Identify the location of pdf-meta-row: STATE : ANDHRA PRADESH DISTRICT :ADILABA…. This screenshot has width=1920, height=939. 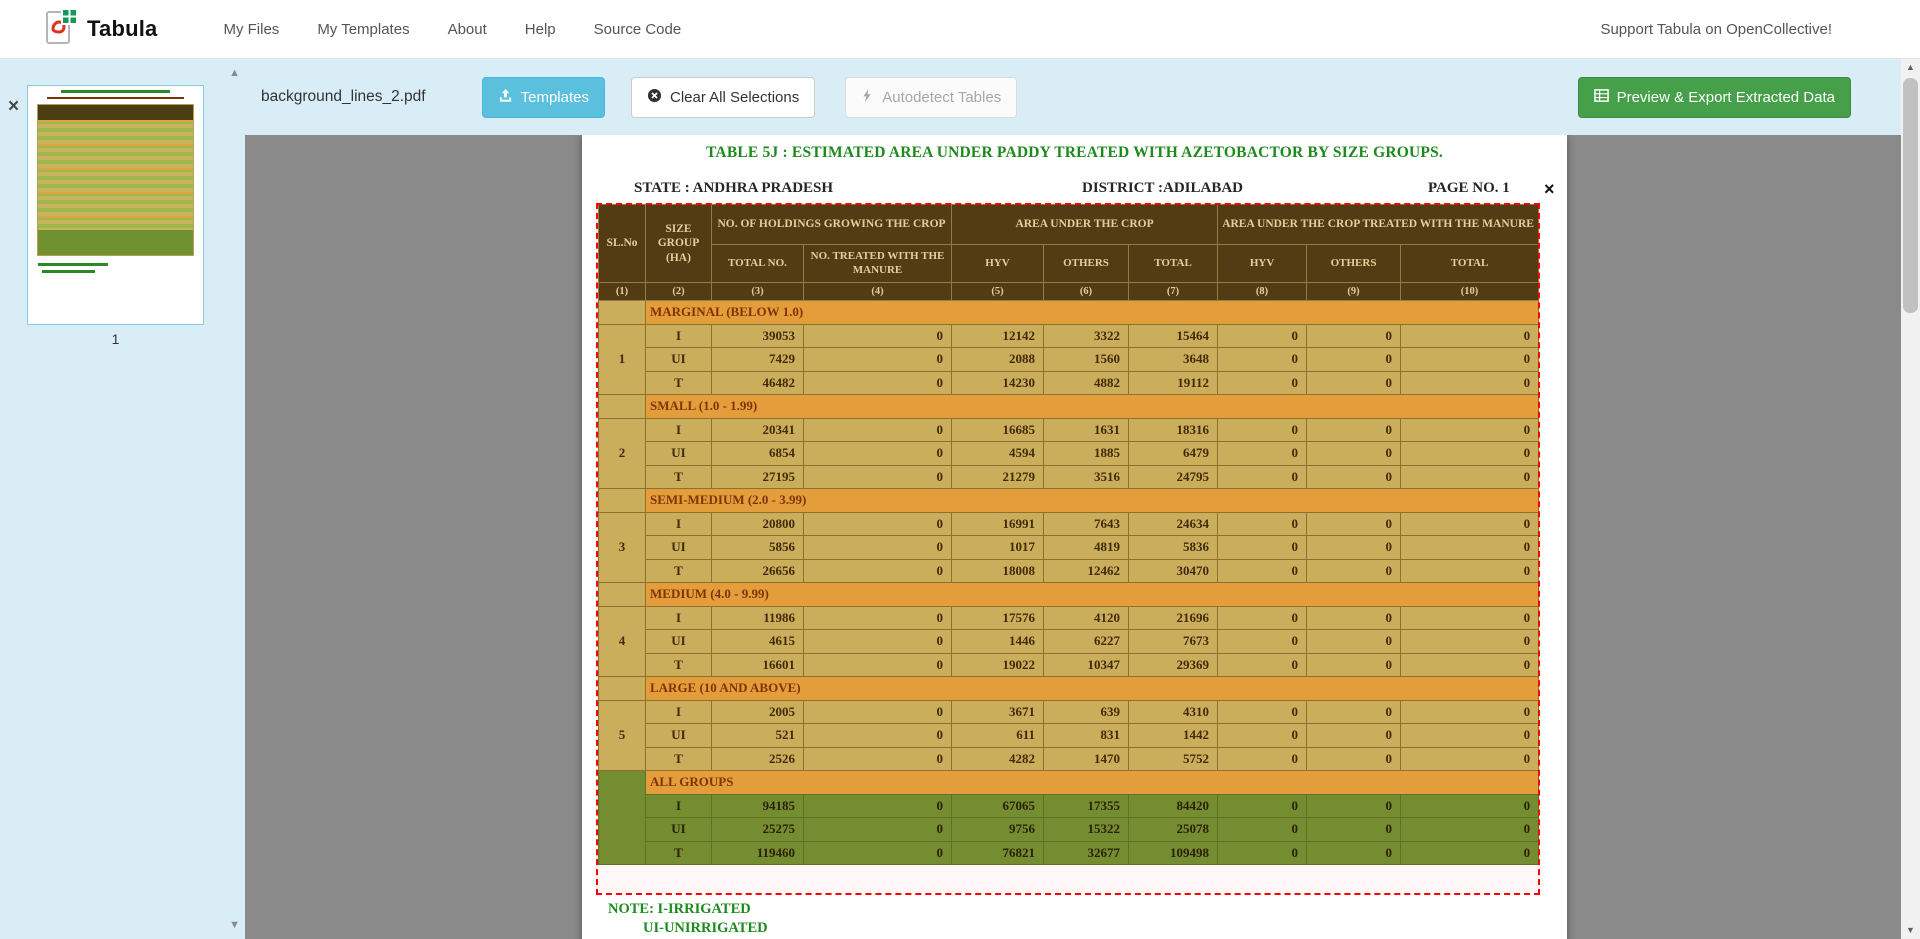
(1074, 190).